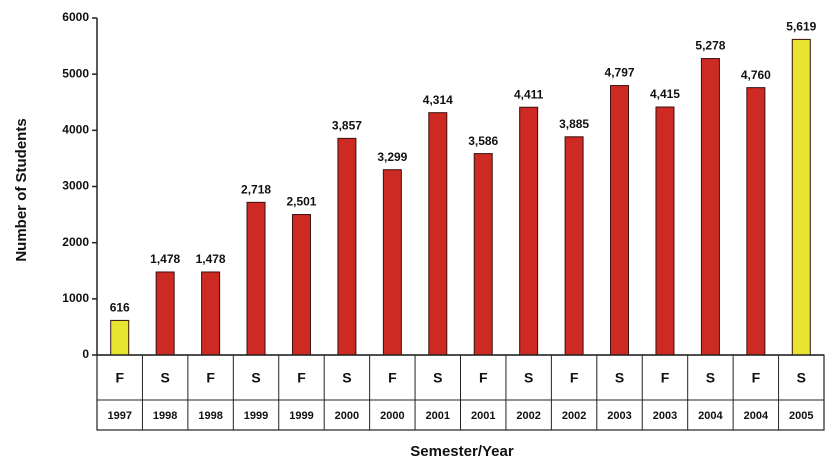  I want to click on y-tick-label: 5000, so click(75, 73).